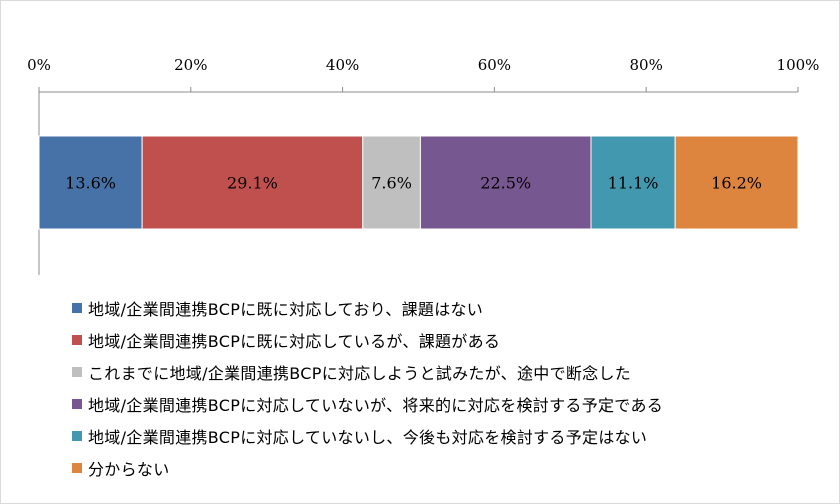 This screenshot has width=840, height=504. Describe the element at coordinates (90, 183) in the screenshot. I see `data-label-1: 13.6%` at that location.